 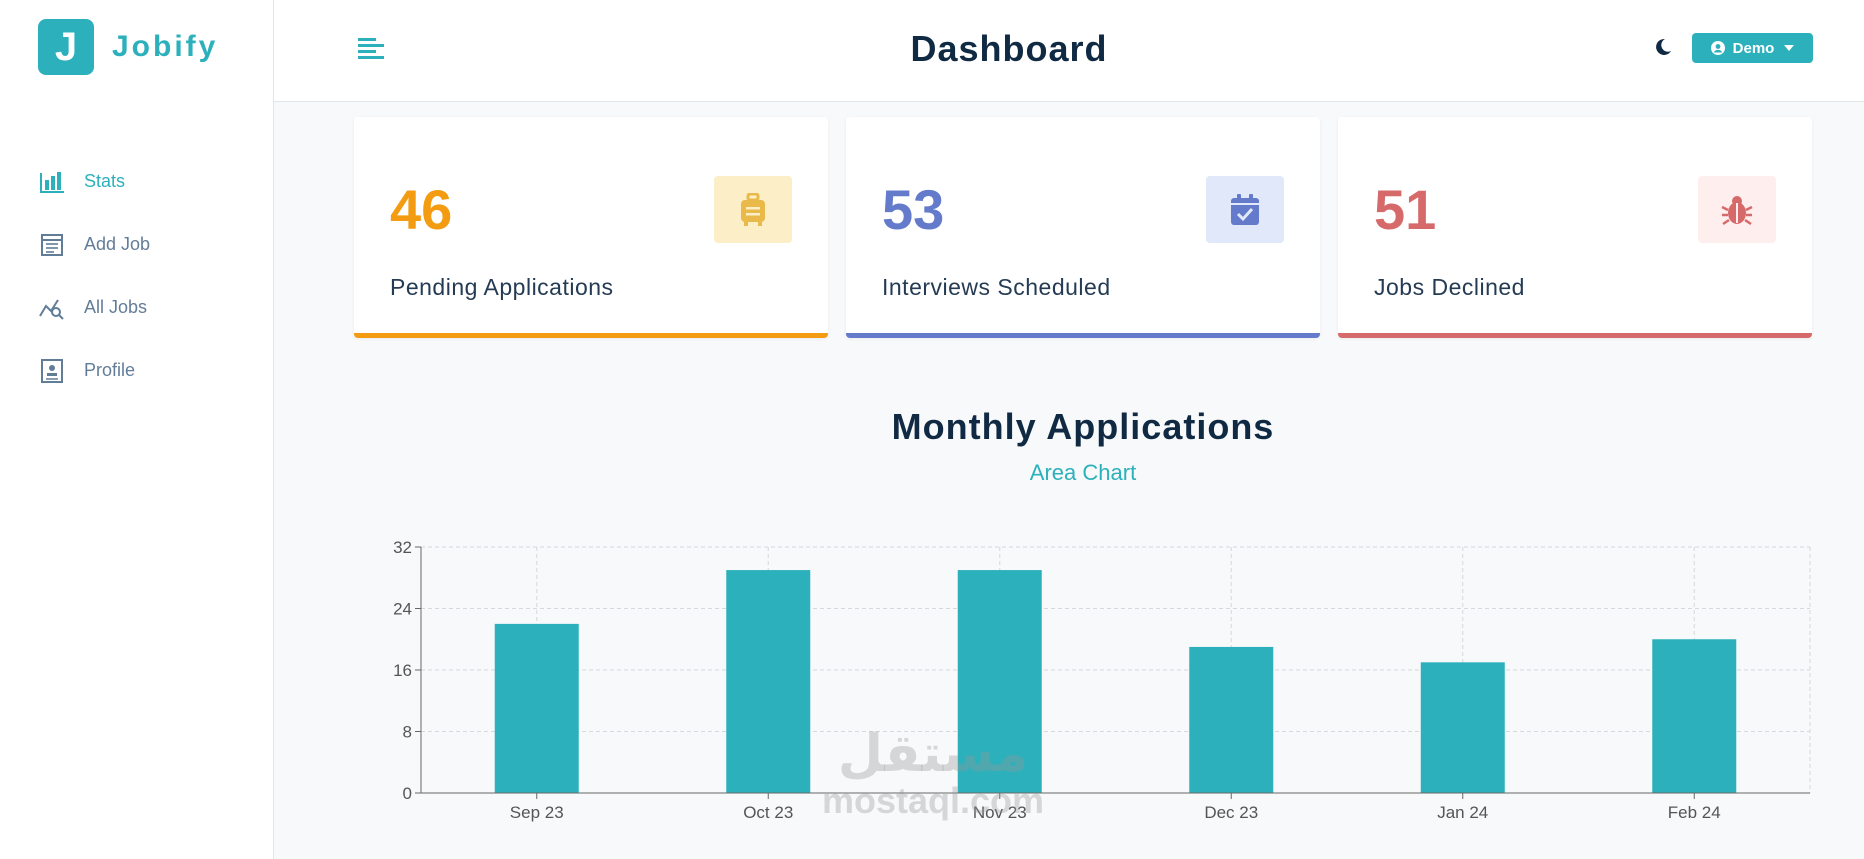 I want to click on bug-icon, so click(x=1737, y=209).